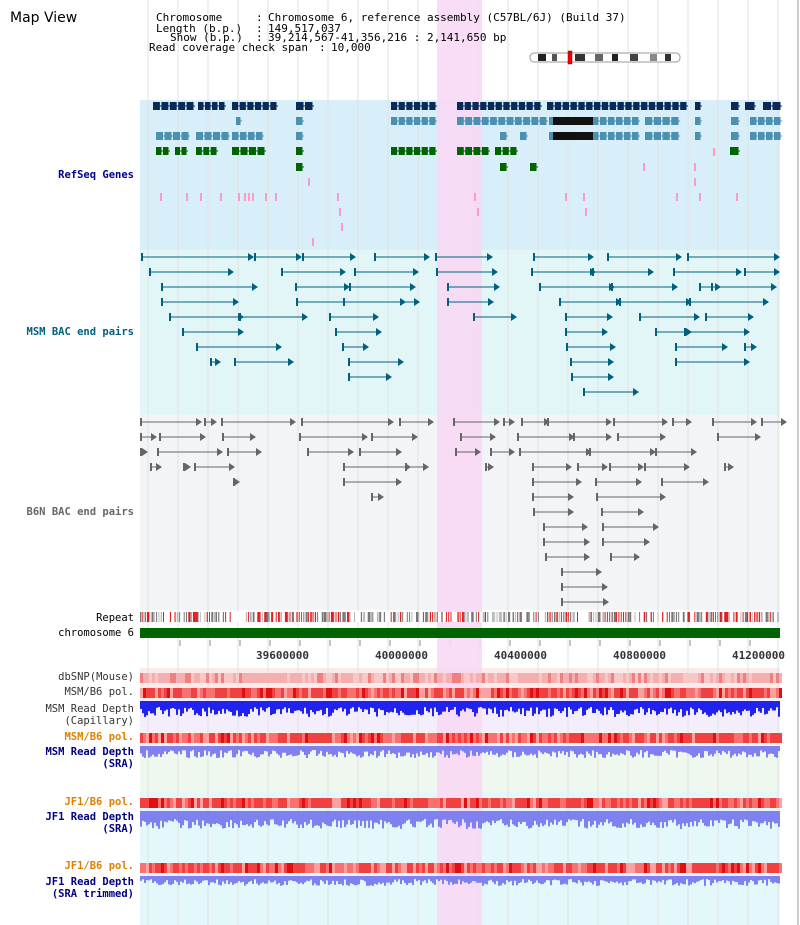 This screenshot has height=925, width=800. What do you see at coordinates (80, 512) in the screenshot?
I see `b6n-bac-label: B6N BAC end pairs` at bounding box center [80, 512].